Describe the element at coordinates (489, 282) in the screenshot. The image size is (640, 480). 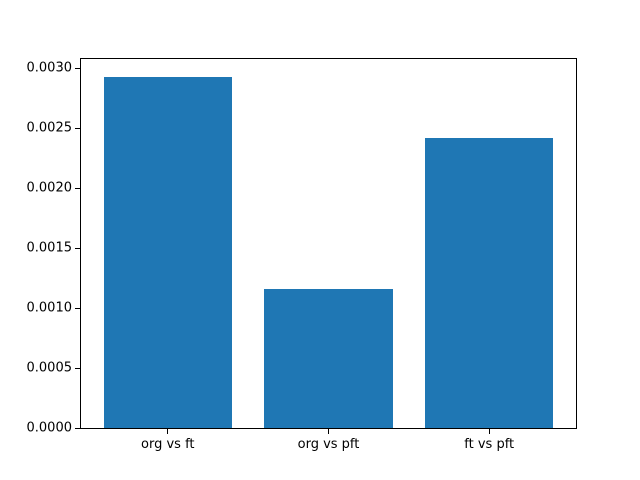
I see `bar-ft-vs-pft` at that location.